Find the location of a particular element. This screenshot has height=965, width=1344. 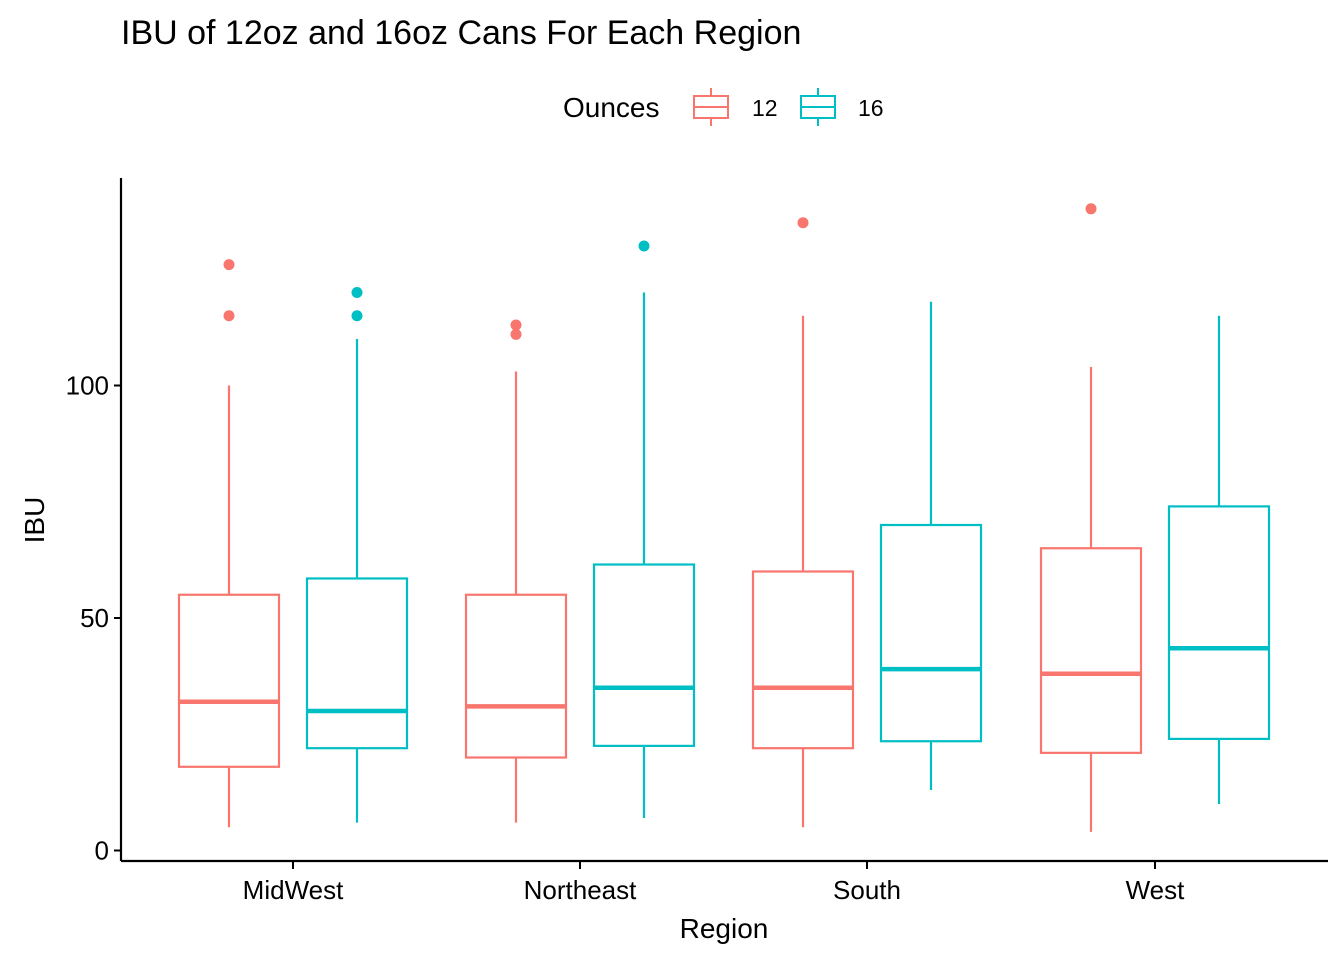

legend-items: 12 16 is located at coordinates (788, 107).